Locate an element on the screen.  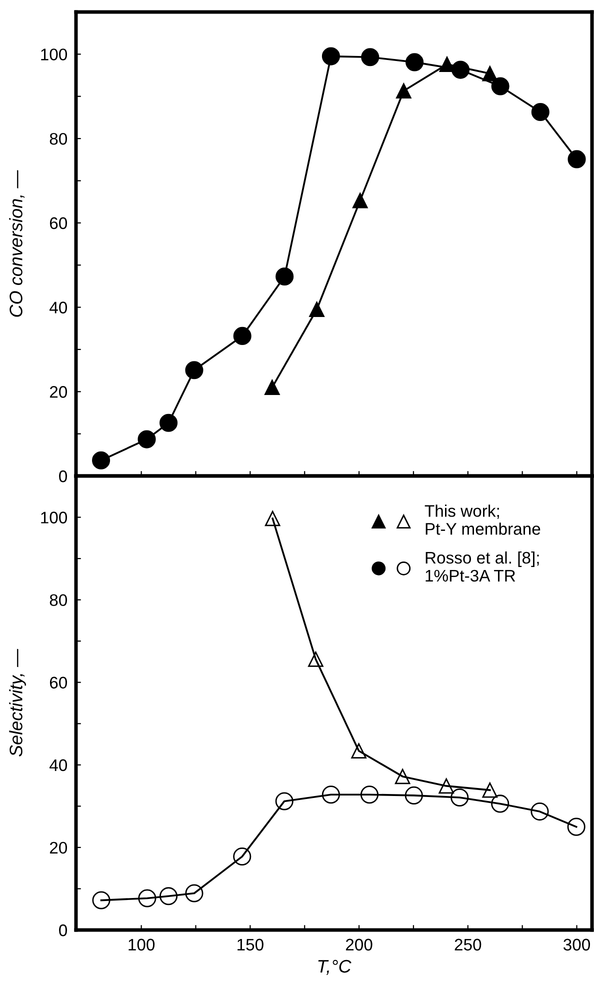
x-axis-title: T,°C is located at coordinates (335, 967).